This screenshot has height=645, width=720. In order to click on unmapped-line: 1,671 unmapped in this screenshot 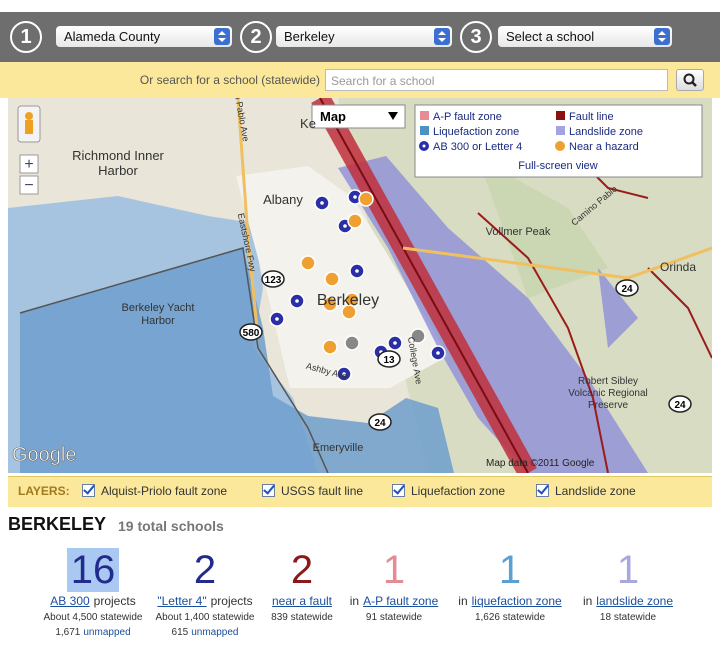, I will do `click(93, 632)`.